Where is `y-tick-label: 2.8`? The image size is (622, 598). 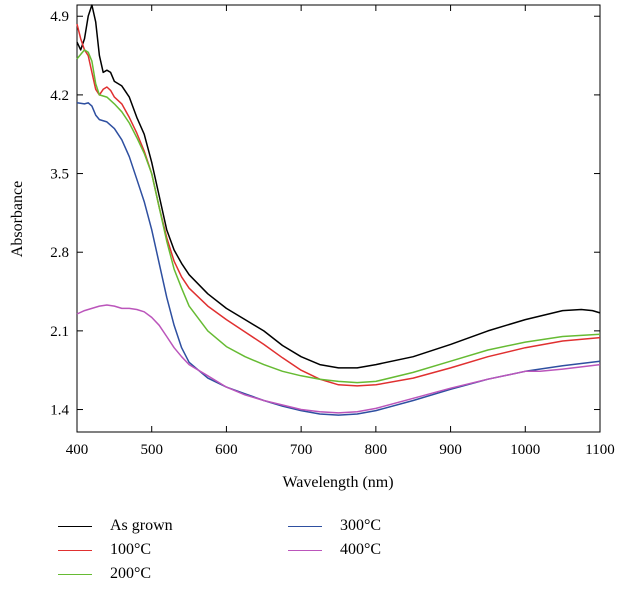
y-tick-label: 2.8 is located at coordinates (59, 253).